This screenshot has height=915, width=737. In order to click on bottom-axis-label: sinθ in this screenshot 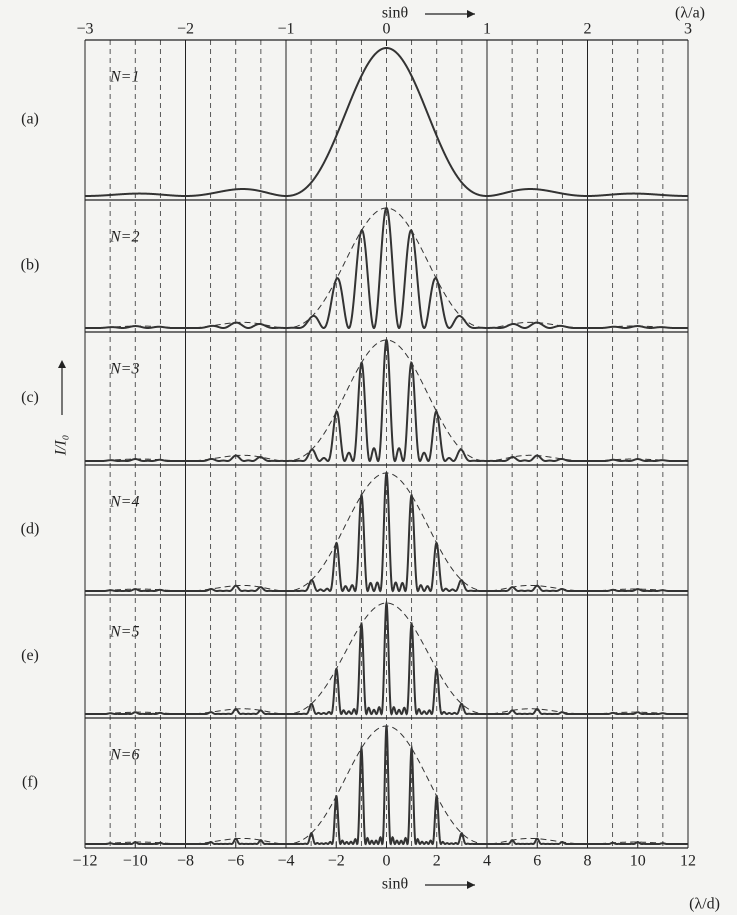, I will do `click(395, 884)`.